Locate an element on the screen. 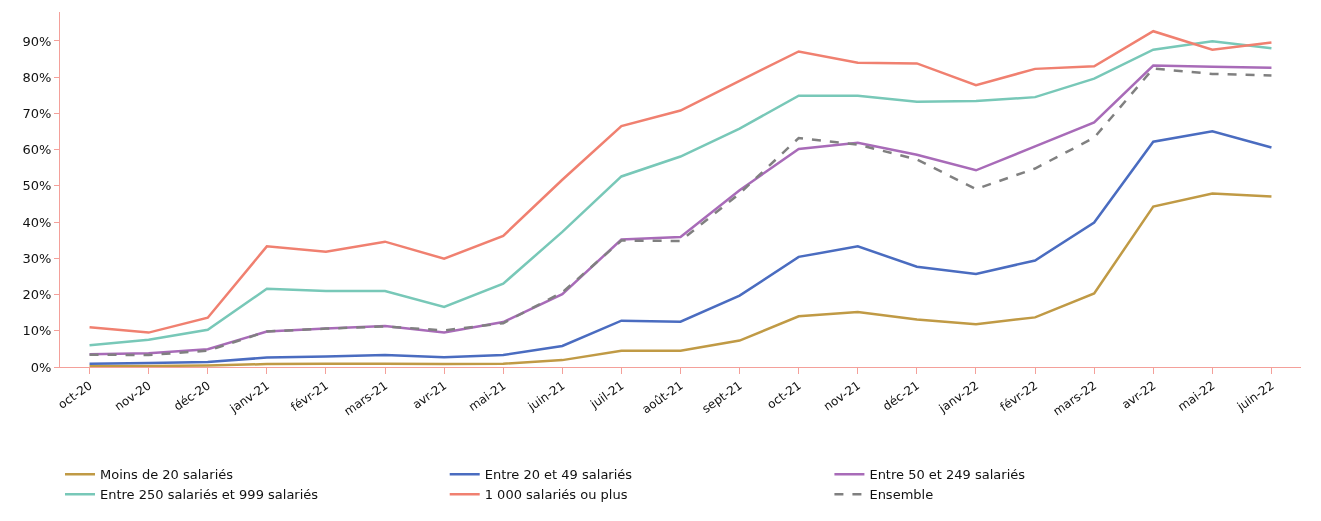  y-tick-label: 60% is located at coordinates (37, 150).